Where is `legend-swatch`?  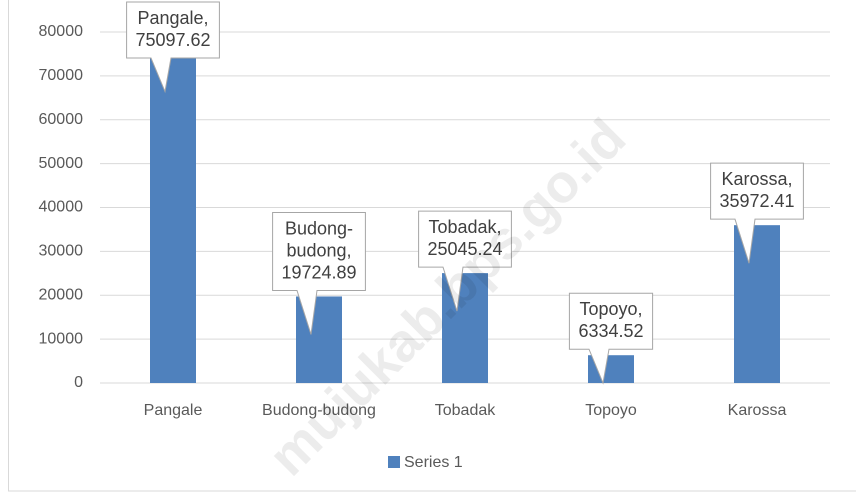
legend-swatch is located at coordinates (394, 462).